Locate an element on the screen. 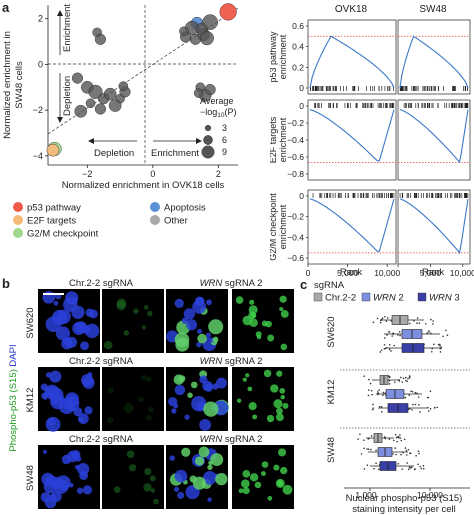 The height and width of the screenshot is (515, 474). box-row-label: SW48 is located at coordinates (331, 450).